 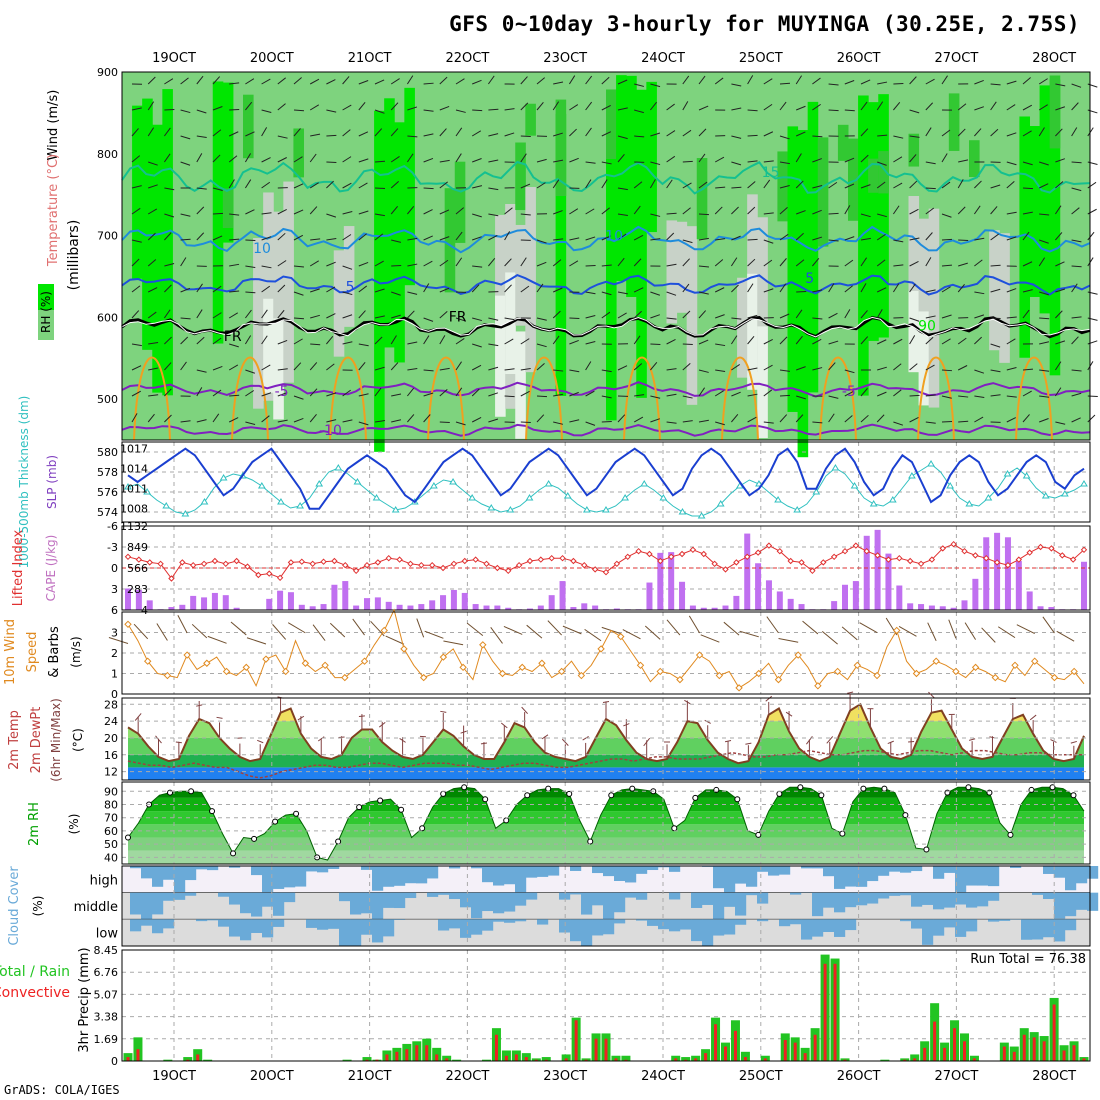 I want to click on y2-tick-label: 1011, so click(x=134, y=489).